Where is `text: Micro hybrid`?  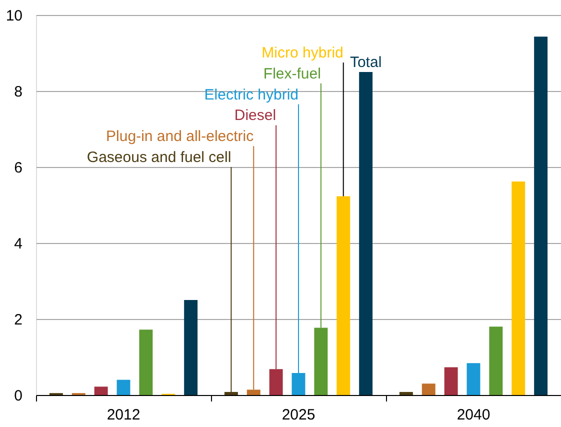
text: Micro hybrid is located at coordinates (303, 53).